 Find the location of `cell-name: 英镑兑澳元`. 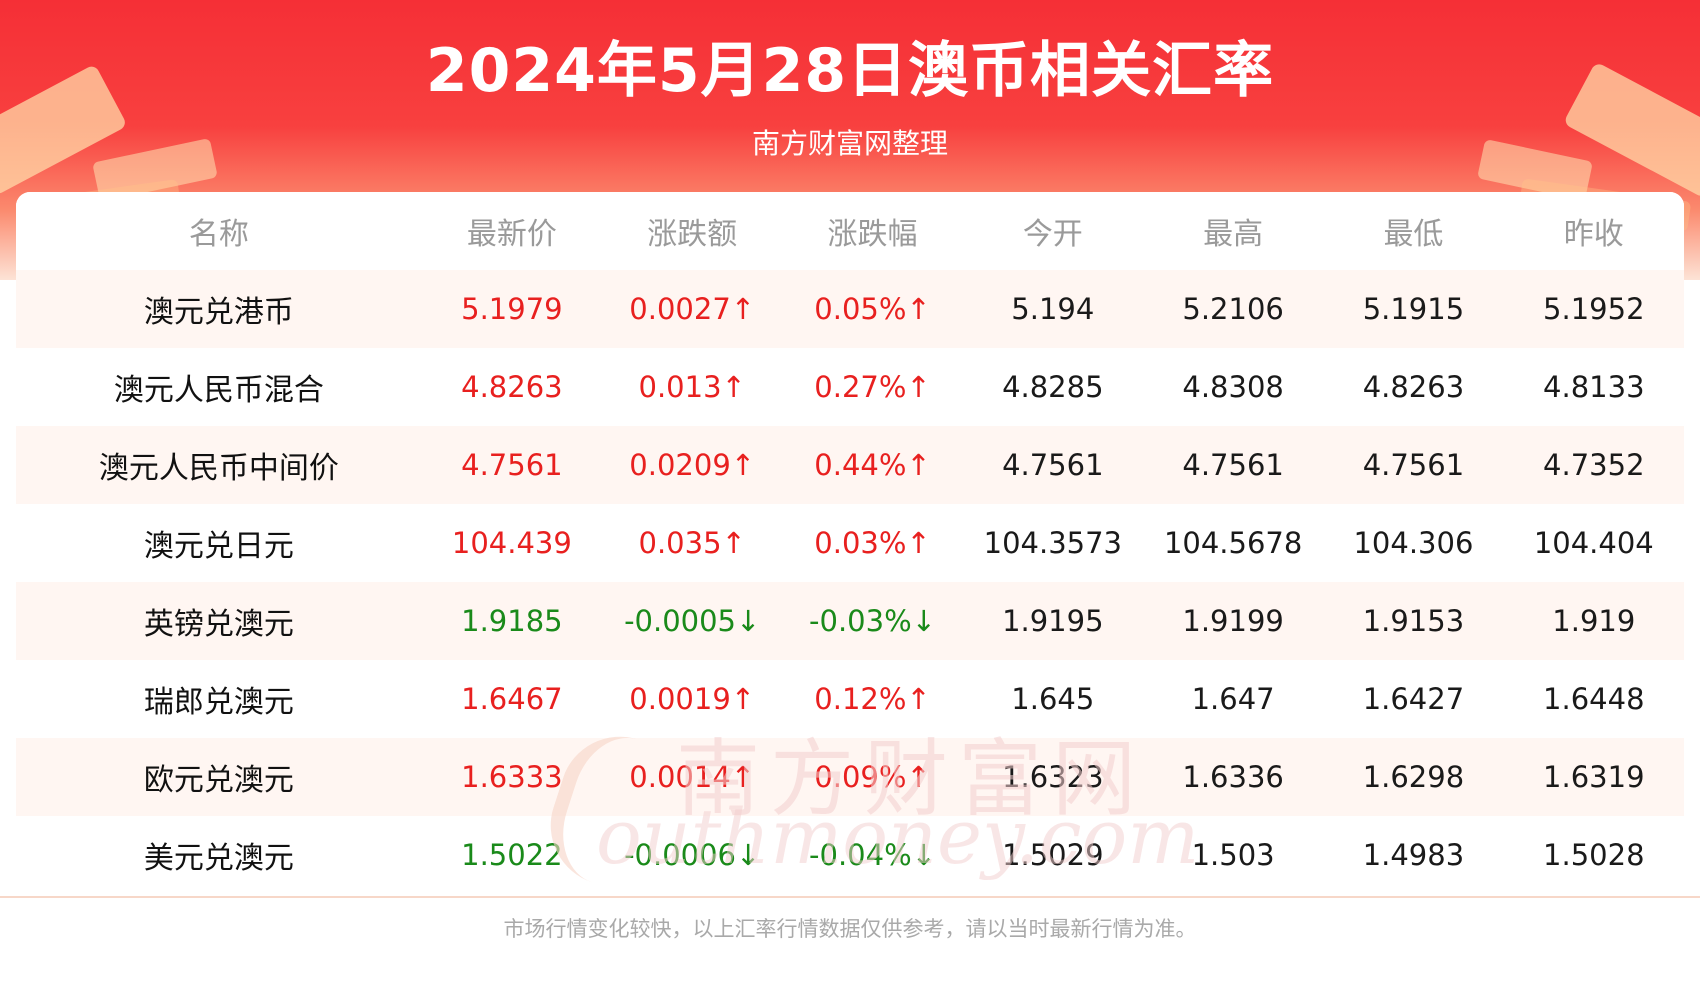

cell-name: 英镑兑澳元 is located at coordinates (219, 621).